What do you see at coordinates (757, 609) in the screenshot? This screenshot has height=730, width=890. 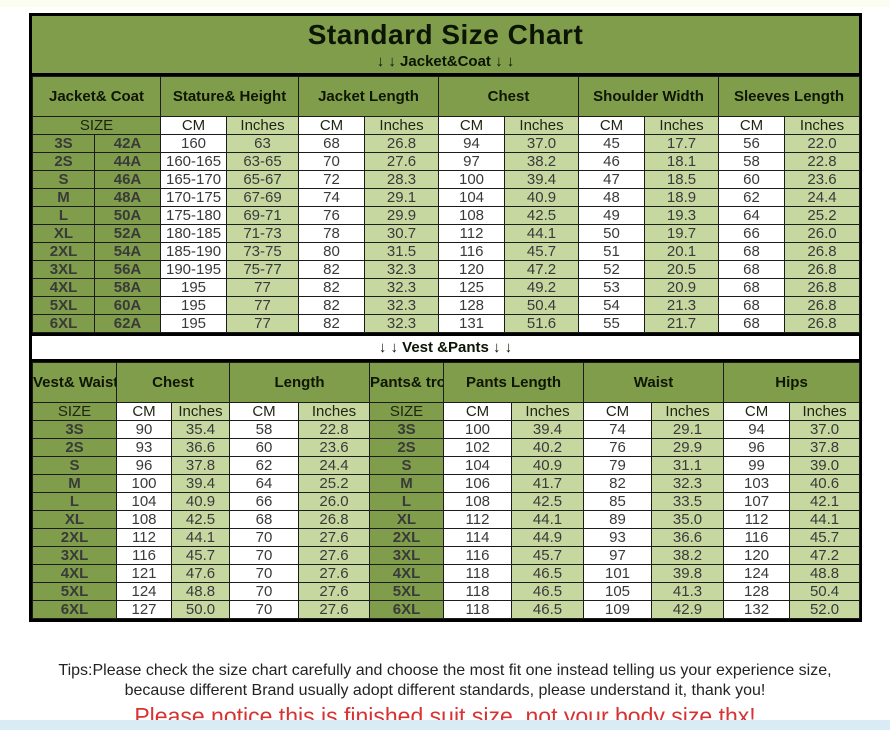 I see `value-cell: 132` at bounding box center [757, 609].